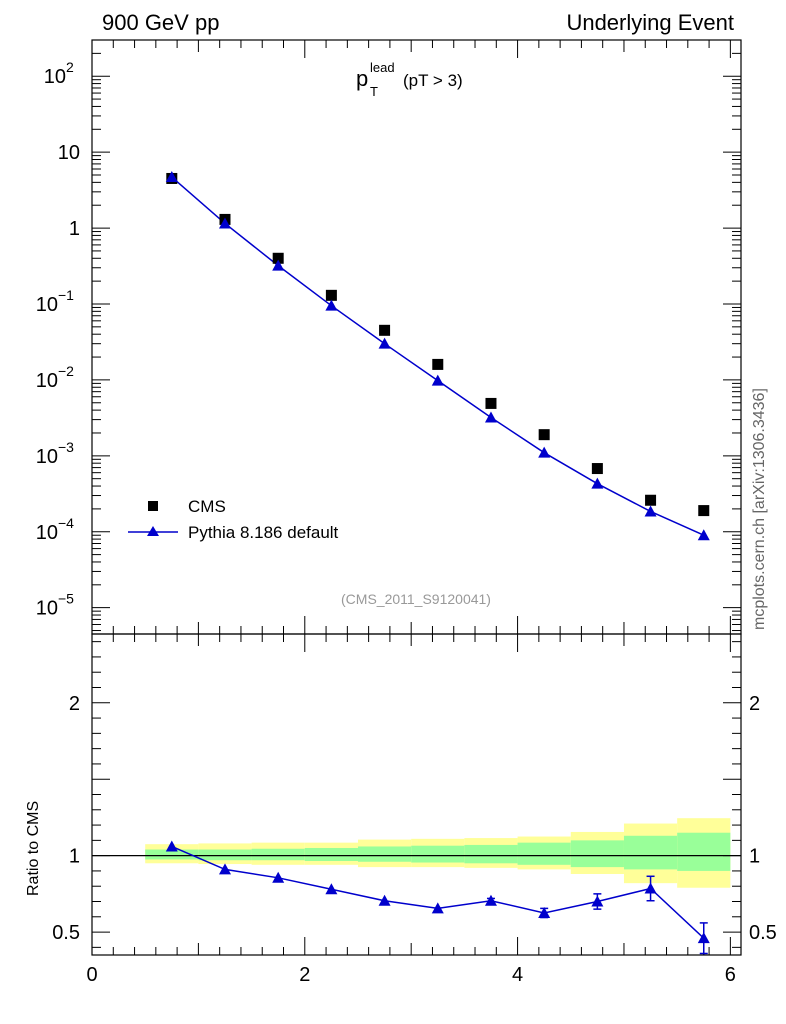  I want to click on legend-data-marker, so click(153, 506).